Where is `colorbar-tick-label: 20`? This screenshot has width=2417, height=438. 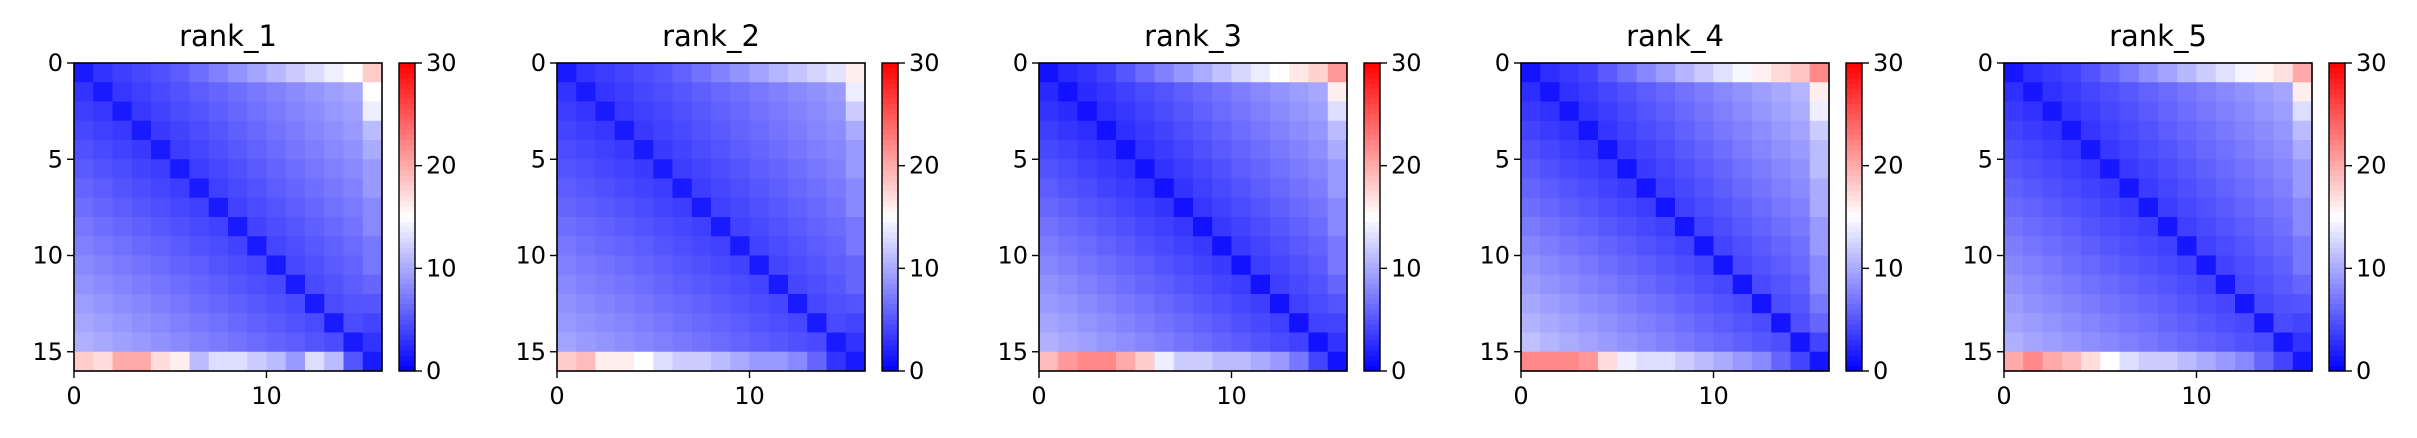
colorbar-tick-label: 20 is located at coordinates (1406, 166).